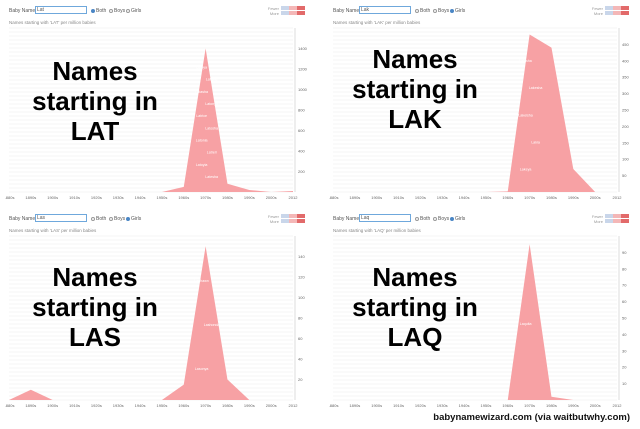  I want to click on band-label: Latasha, so click(201, 92).